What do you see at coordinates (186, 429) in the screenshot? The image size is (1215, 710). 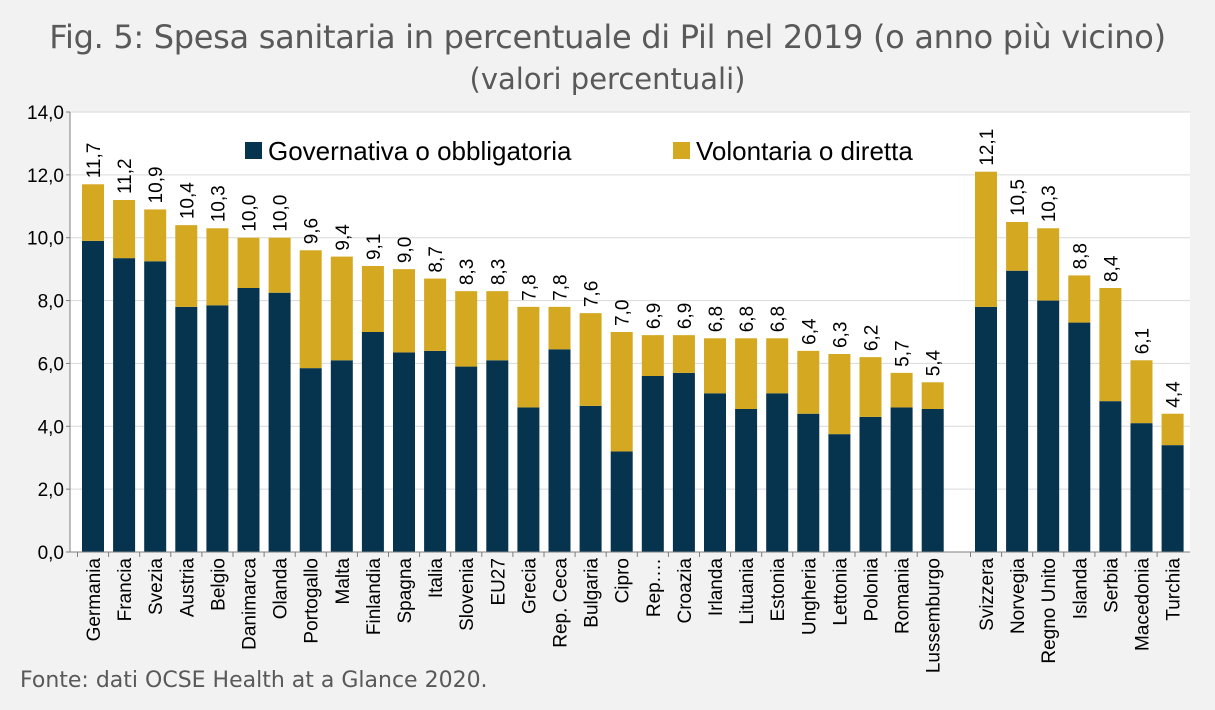 I see `bar-governativa-austria` at bounding box center [186, 429].